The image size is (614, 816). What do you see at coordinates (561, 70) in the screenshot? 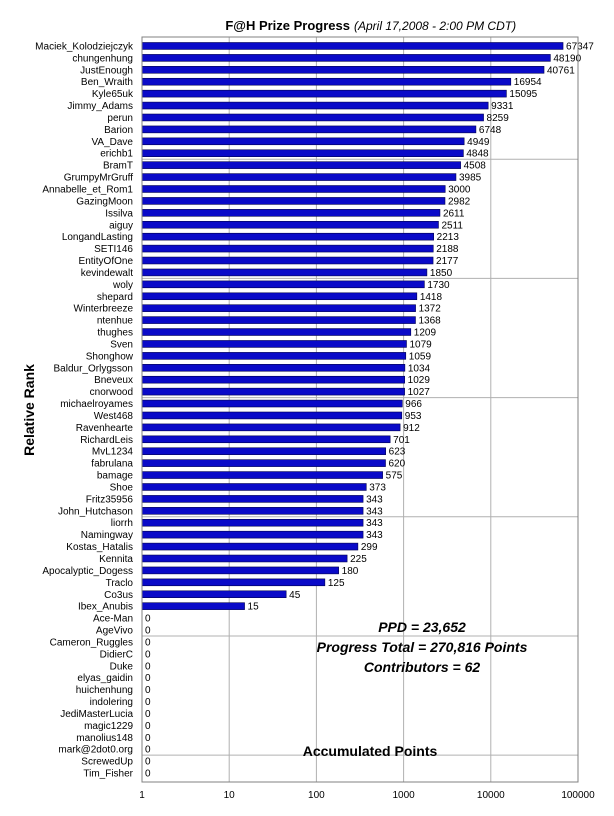
I see `value-label: 40761` at bounding box center [561, 70].